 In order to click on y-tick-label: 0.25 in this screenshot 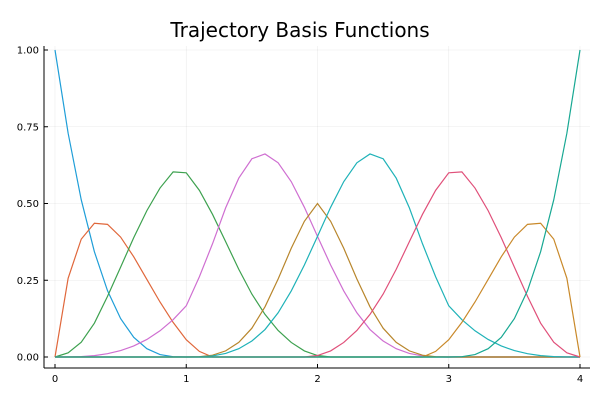, I will do `click(28, 281)`.